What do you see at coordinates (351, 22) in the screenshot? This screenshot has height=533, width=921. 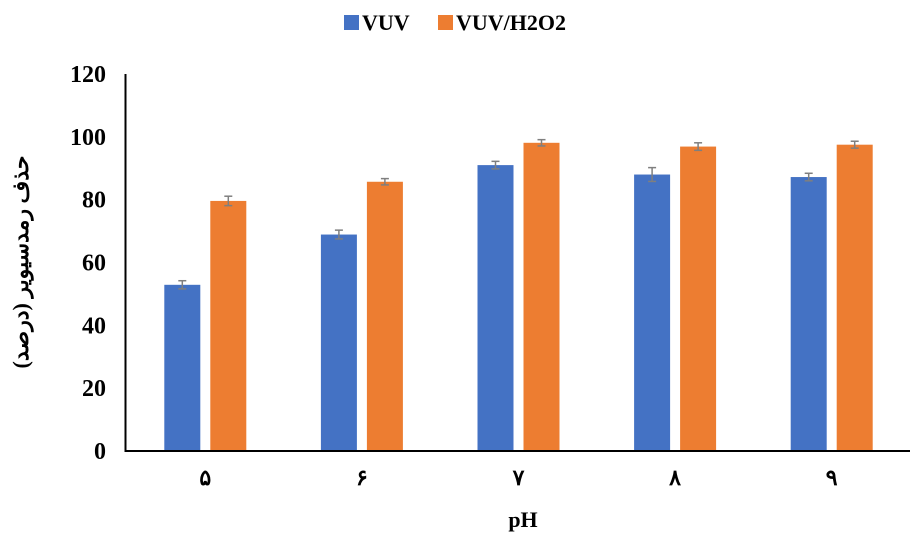 I see `legend-swatch-vuv` at bounding box center [351, 22].